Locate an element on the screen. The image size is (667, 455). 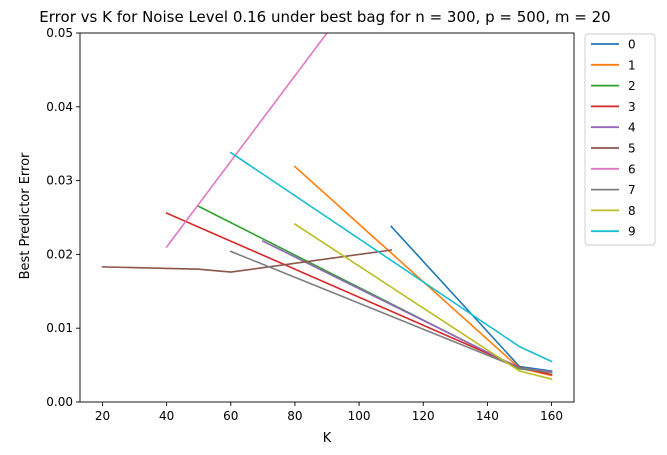
legend-label-5: 5 is located at coordinates (632, 149).